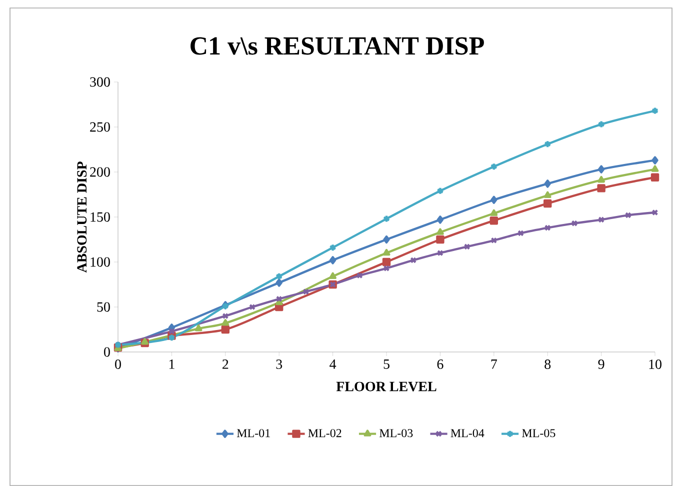 Image resolution: width=674 pixels, height=486 pixels. I want to click on y-axis-title: ABSOLUTE DISP, so click(82, 217).